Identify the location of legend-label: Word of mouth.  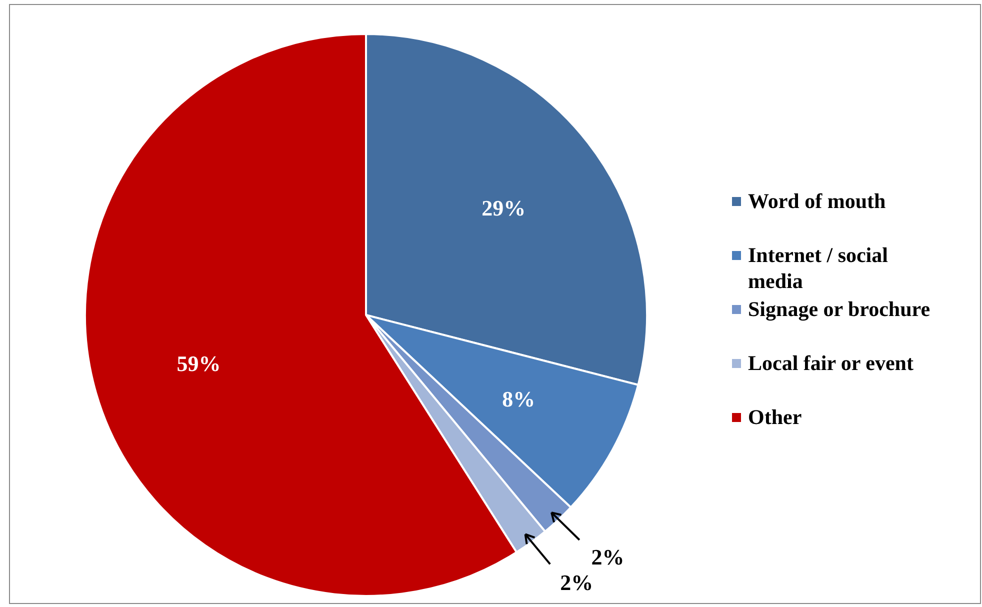
(817, 201).